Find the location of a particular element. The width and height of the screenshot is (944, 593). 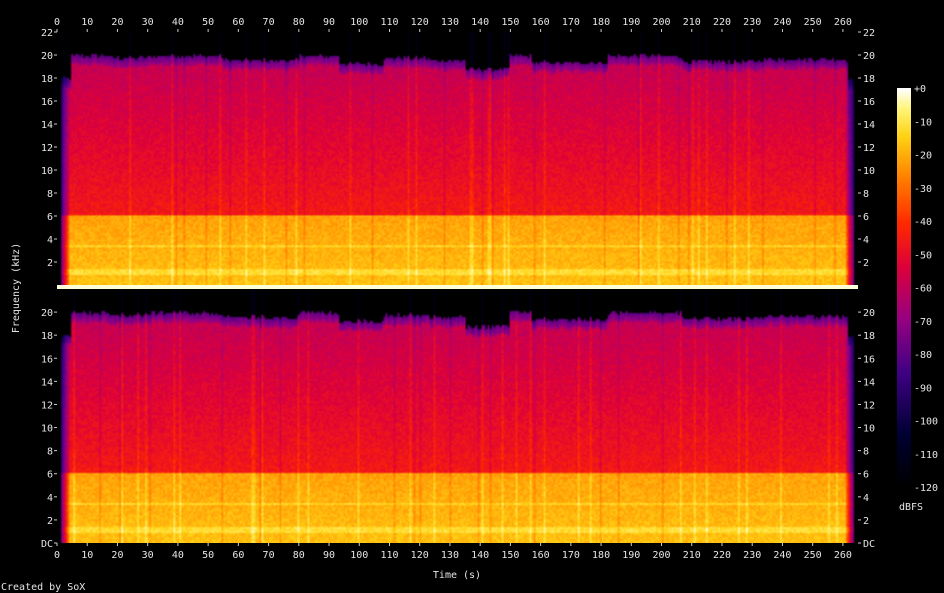

colorbar-tick-label: -80 is located at coordinates (923, 355).